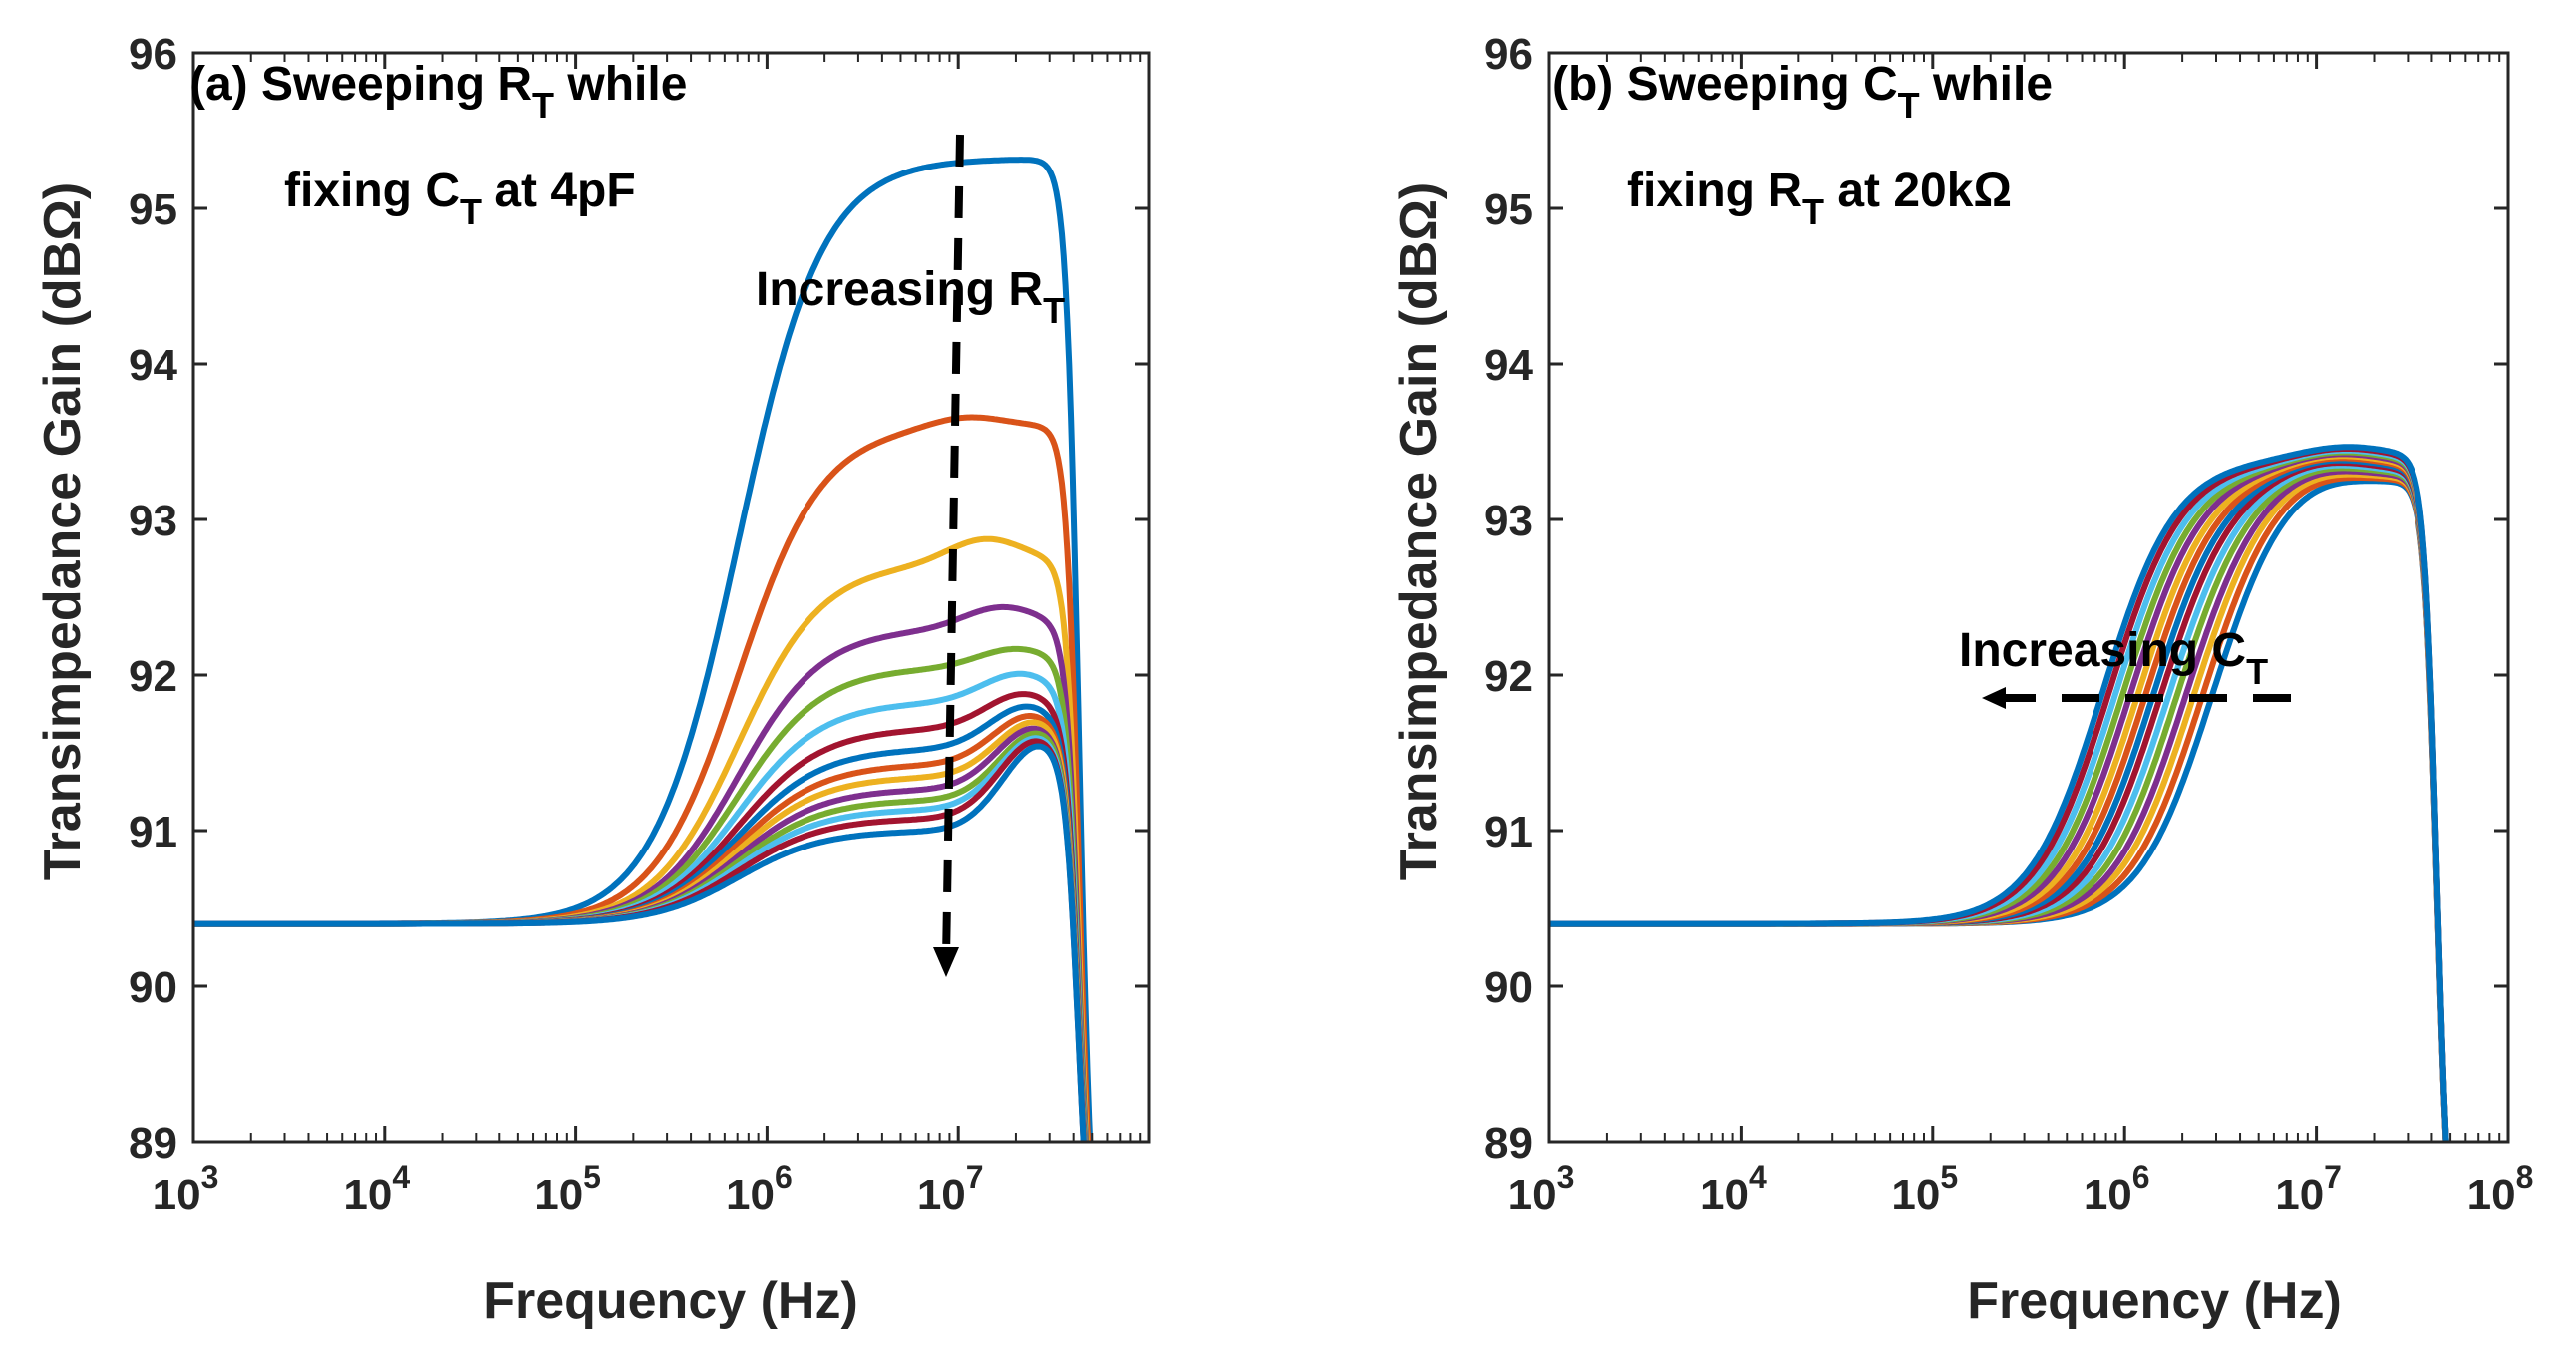 The height and width of the screenshot is (1360, 2576). I want to click on panel-a-yticks: 89 90 91 92 93 94 95 96, so click(153, 599).